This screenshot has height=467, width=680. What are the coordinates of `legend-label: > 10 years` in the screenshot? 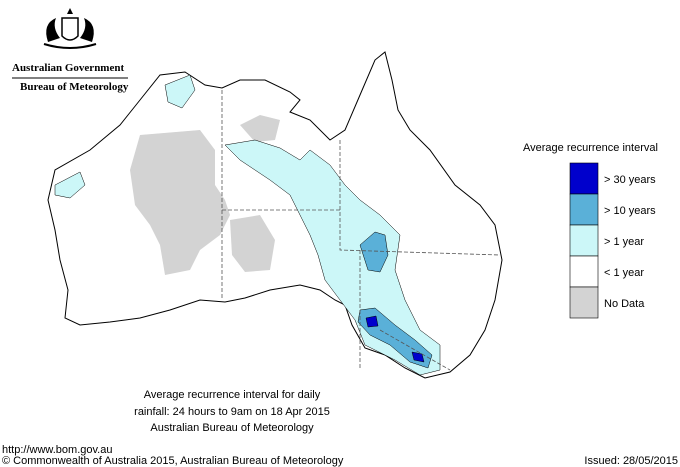 It's located at (630, 211).